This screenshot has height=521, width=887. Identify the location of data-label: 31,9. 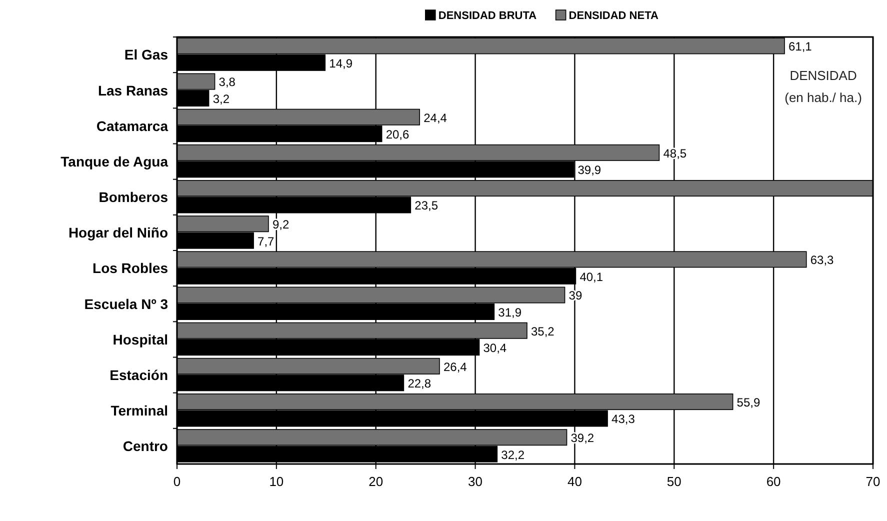
(510, 312).